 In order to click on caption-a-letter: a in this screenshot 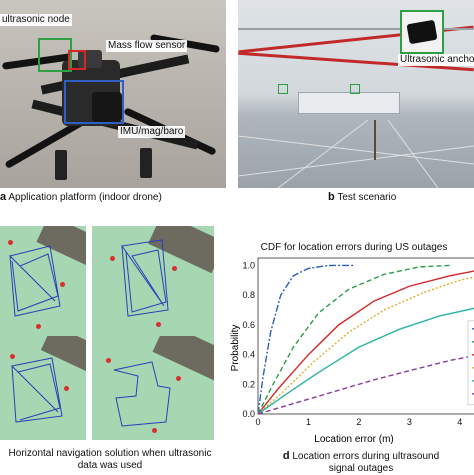, I will do `click(3, 197)`.